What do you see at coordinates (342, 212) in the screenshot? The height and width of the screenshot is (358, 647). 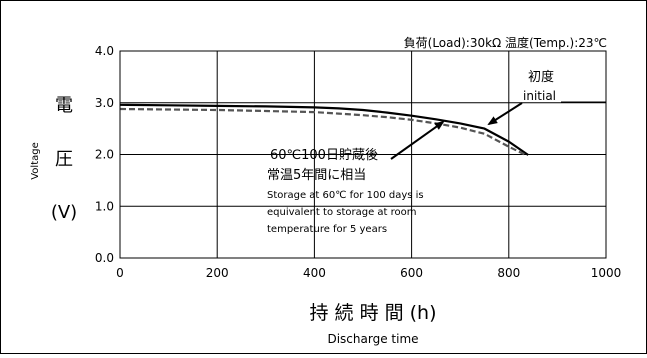 I see `annotation-storage-en-2: equivalent to storage at room` at bounding box center [342, 212].